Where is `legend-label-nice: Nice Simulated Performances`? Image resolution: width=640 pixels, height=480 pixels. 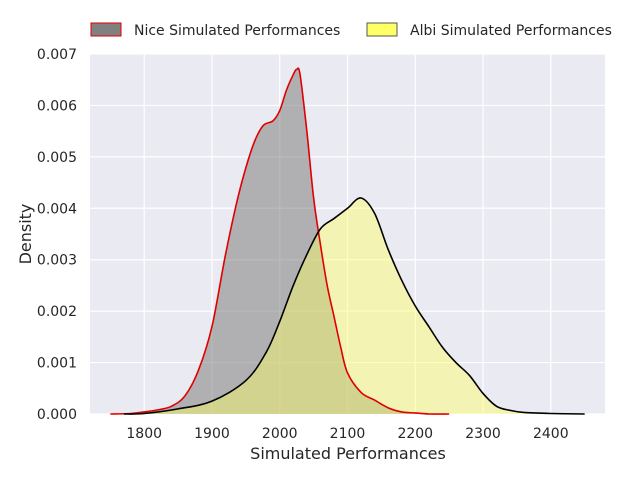
legend-label-nice: Nice Simulated Performances is located at coordinates (237, 31).